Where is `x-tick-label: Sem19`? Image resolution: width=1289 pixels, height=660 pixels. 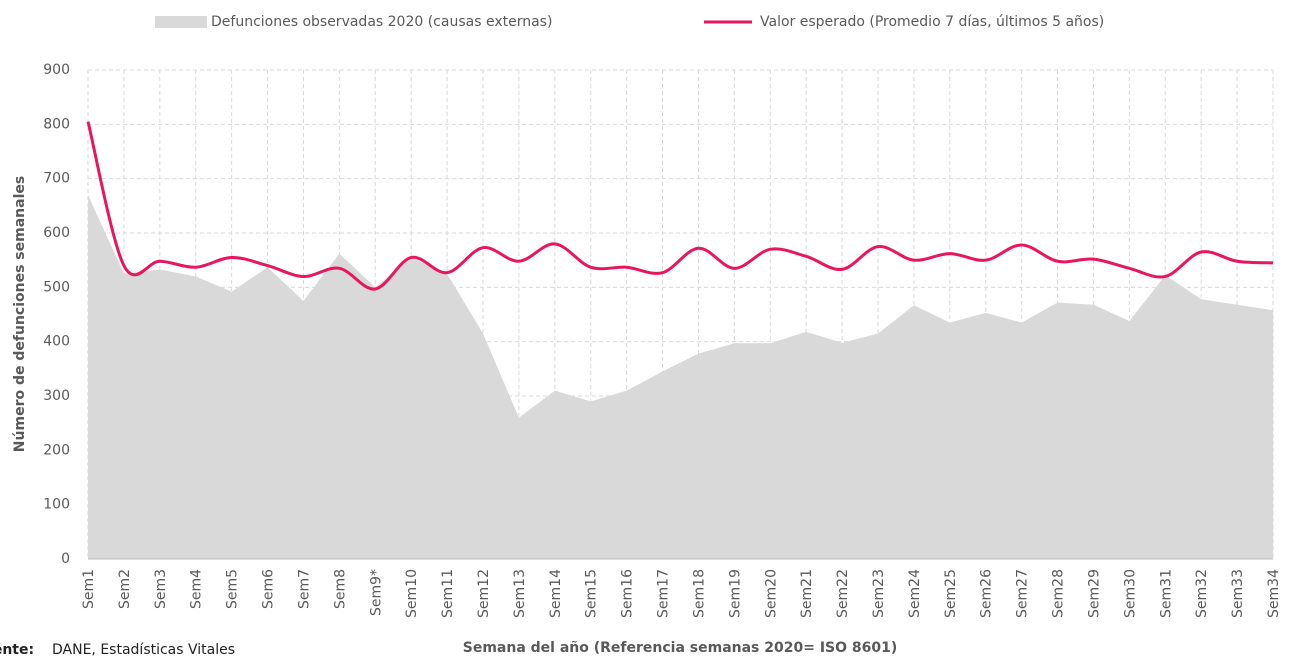 x-tick-label: Sem19 is located at coordinates (735, 593).